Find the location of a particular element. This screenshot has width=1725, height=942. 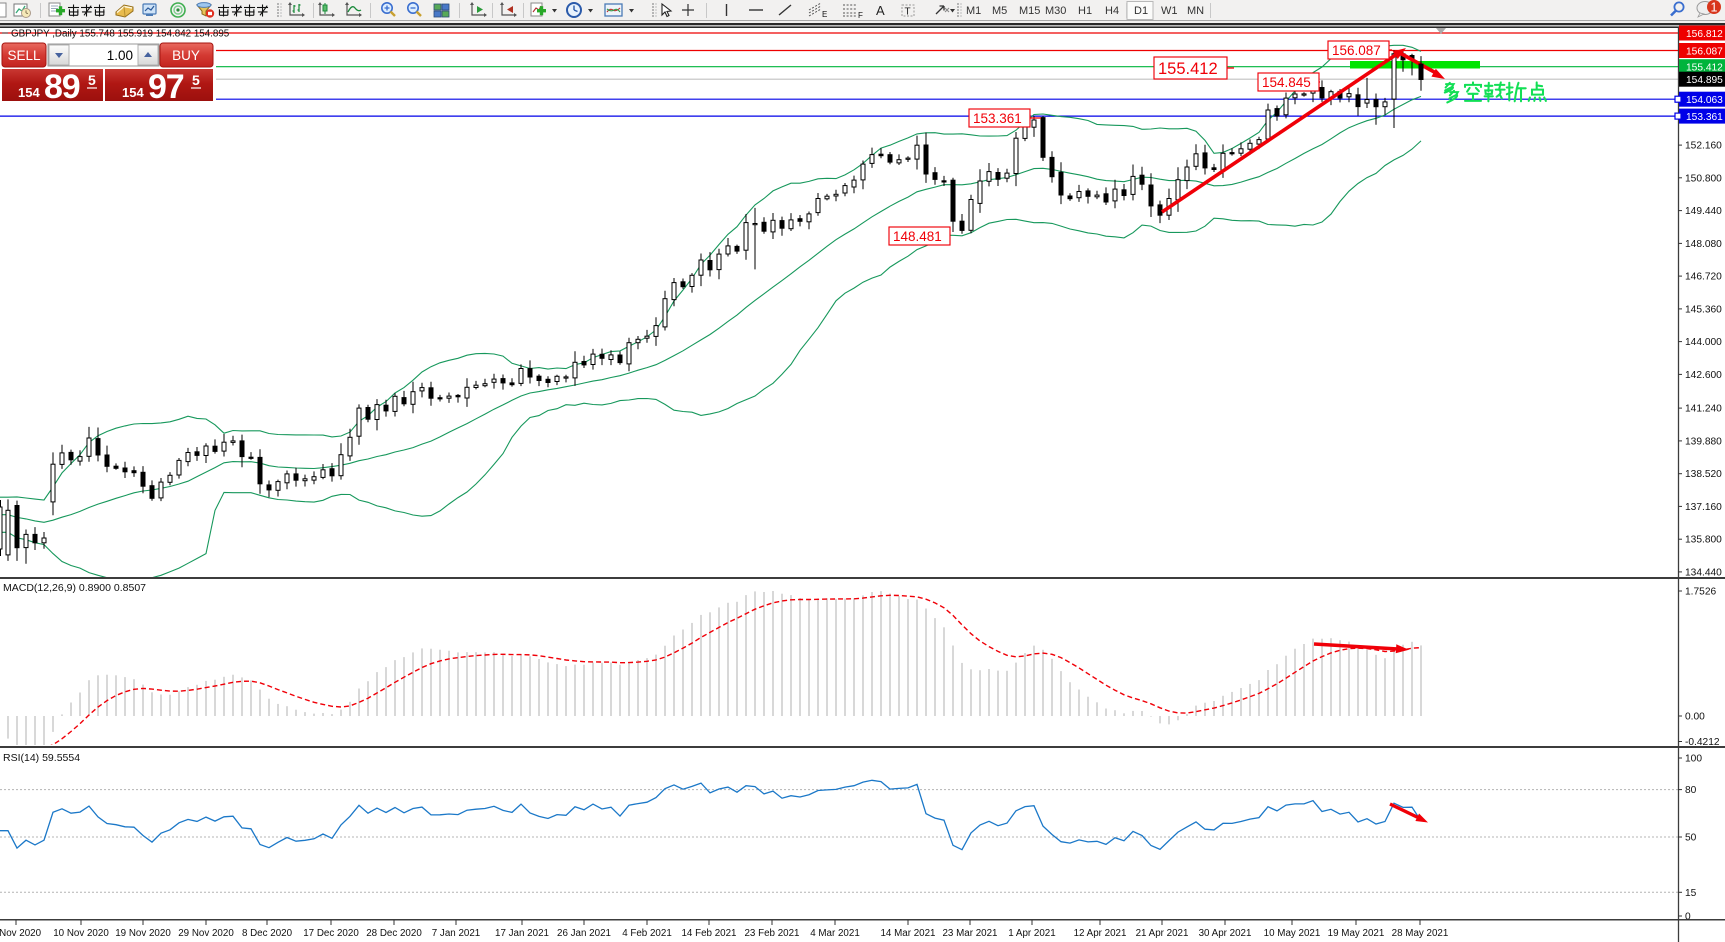

svg-text: 135.800 is located at coordinates (1703, 540).